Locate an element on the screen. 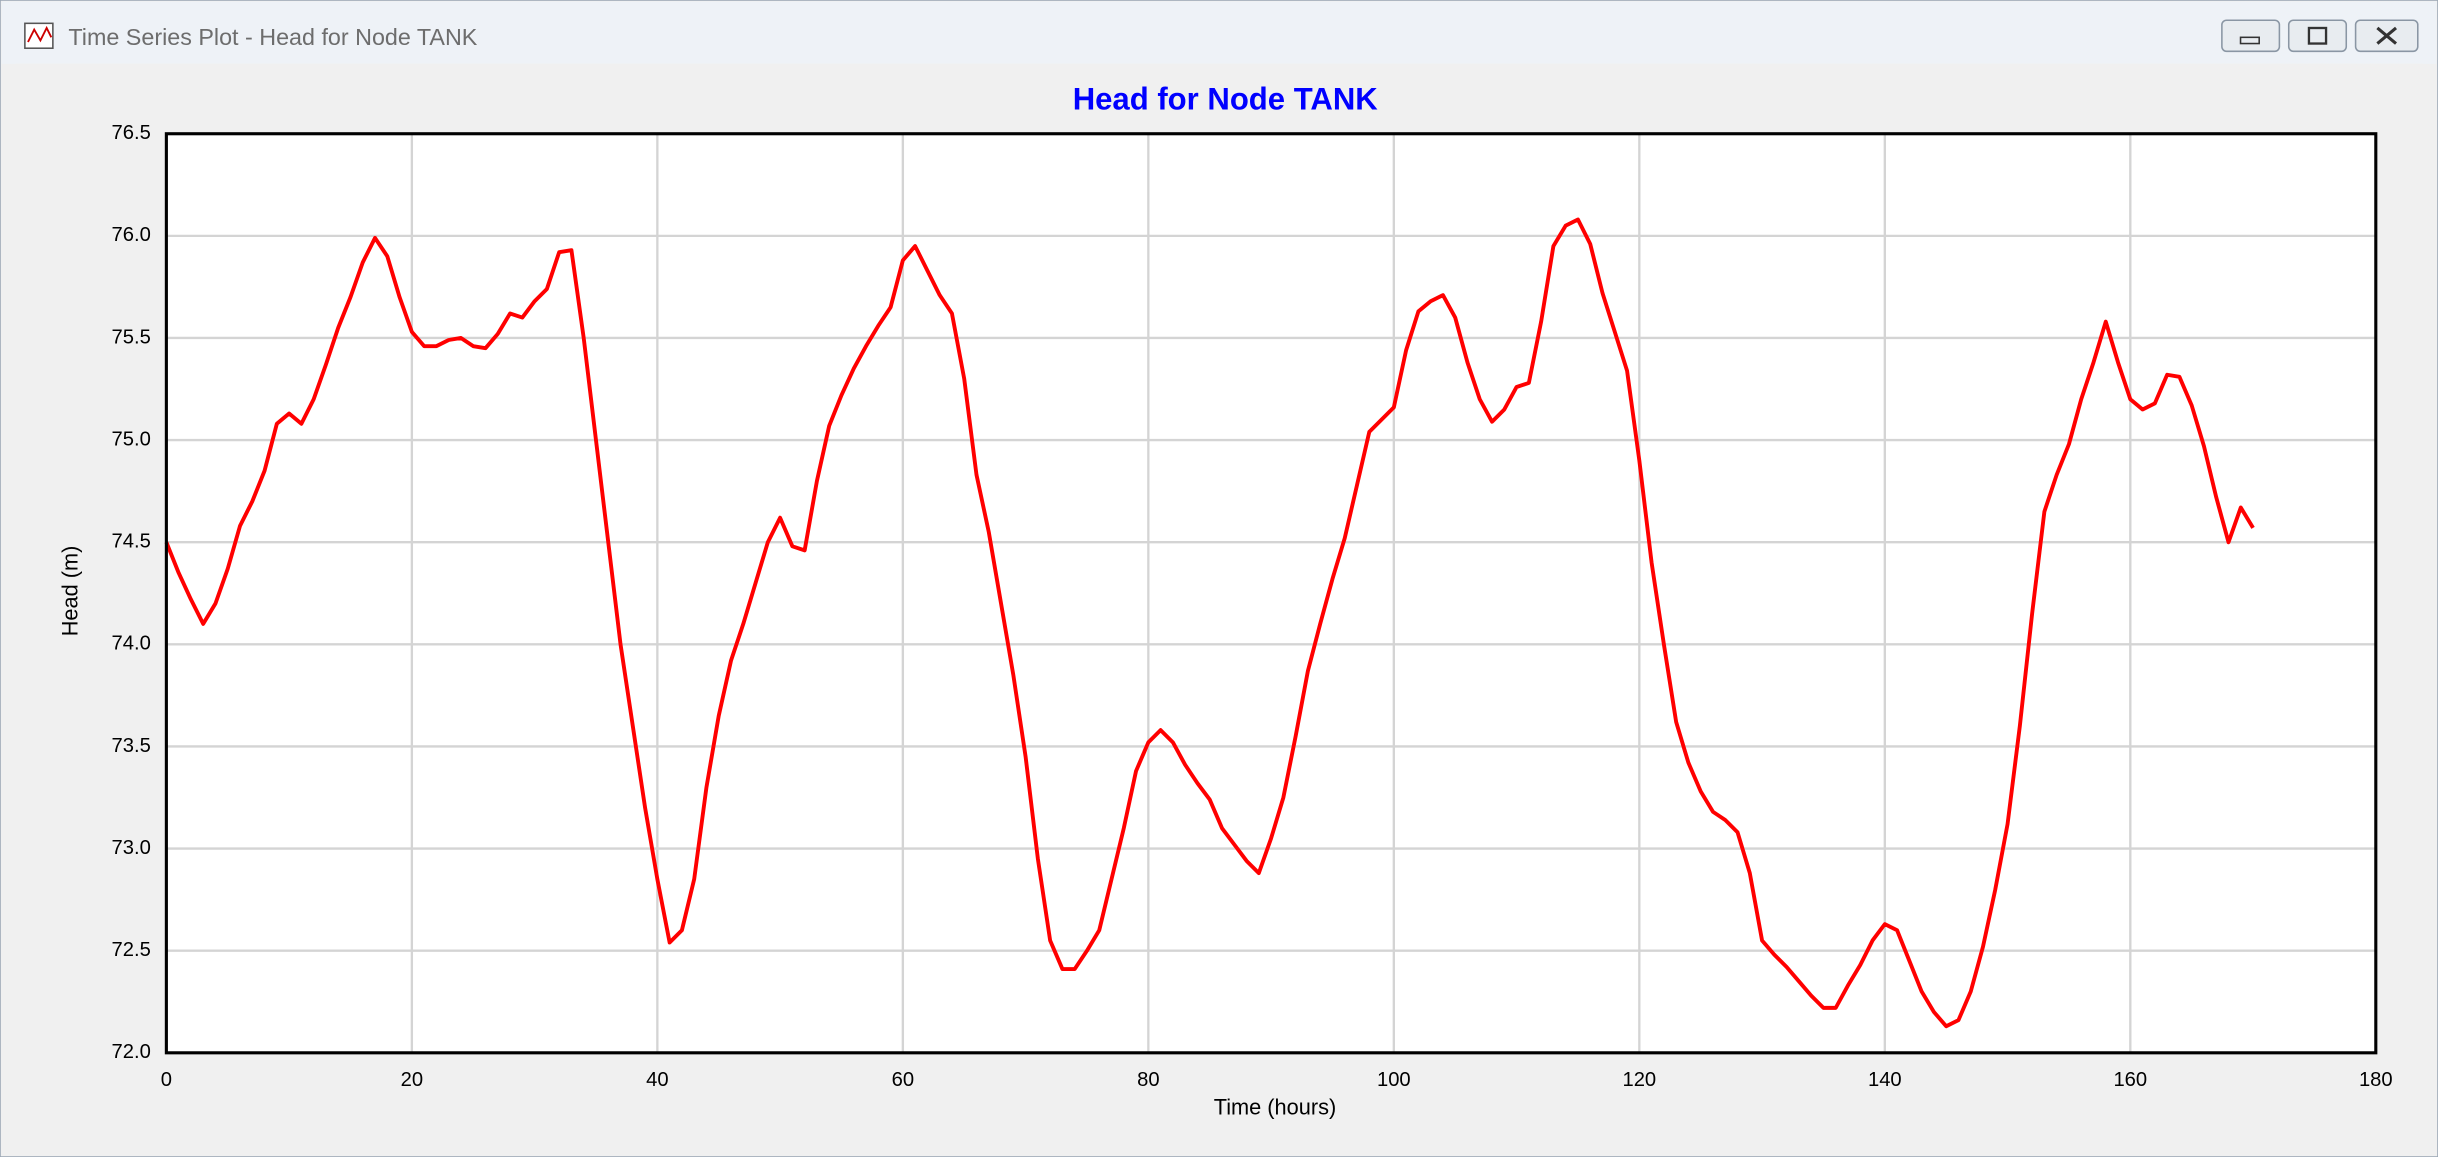 The height and width of the screenshot is (1157, 2438). x-tick-label: 120 is located at coordinates (1639, 1080).